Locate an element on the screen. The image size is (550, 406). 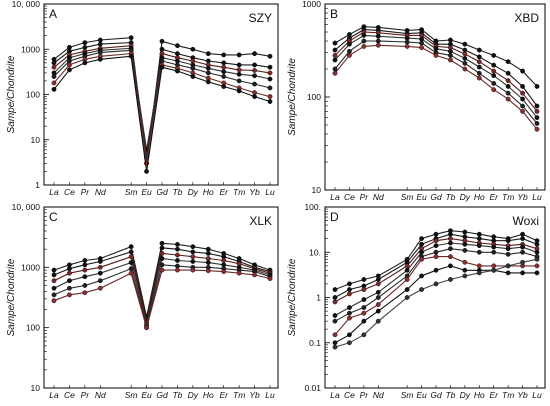
x-tick-label: Lu is located at coordinates (270, 192).